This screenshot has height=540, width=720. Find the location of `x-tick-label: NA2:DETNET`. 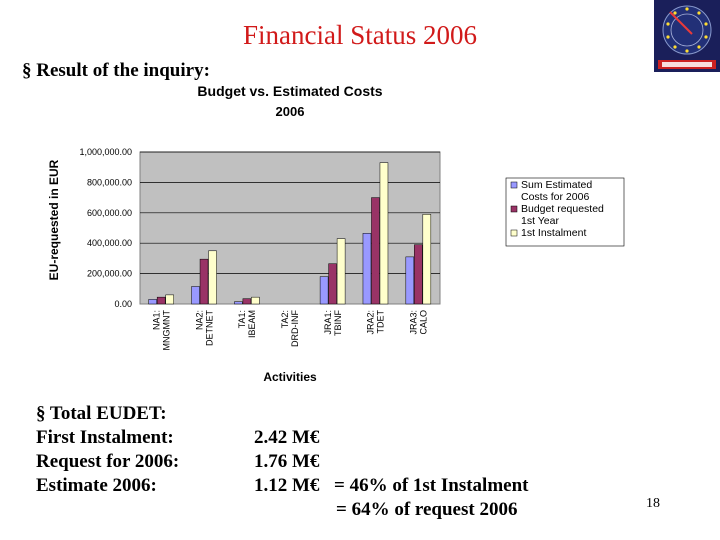

x-tick-label: NA2:DETNET is located at coordinates (204, 327).